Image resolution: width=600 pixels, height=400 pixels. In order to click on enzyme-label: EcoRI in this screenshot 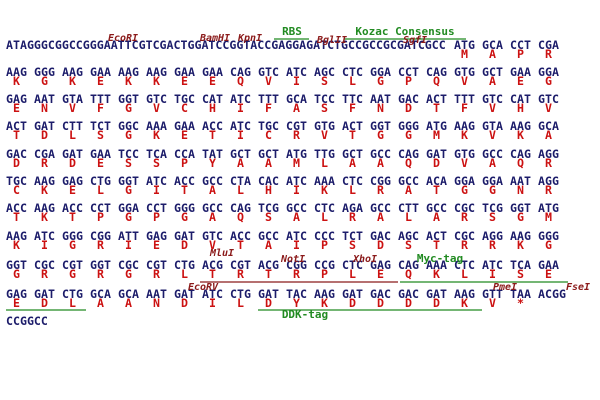, I will do `click(123, 38)`.